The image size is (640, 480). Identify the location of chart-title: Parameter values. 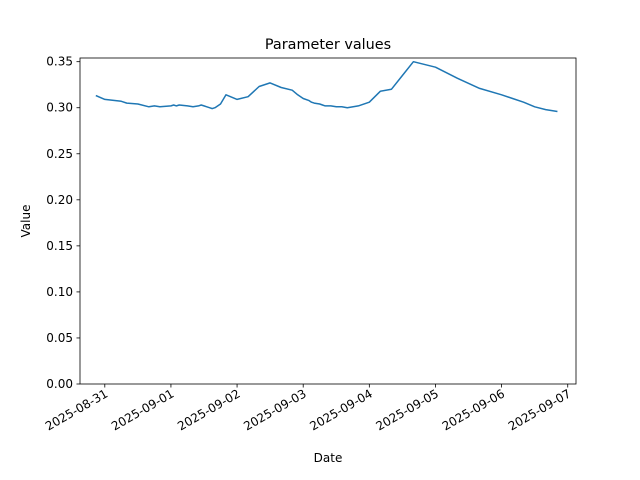
(328, 45).